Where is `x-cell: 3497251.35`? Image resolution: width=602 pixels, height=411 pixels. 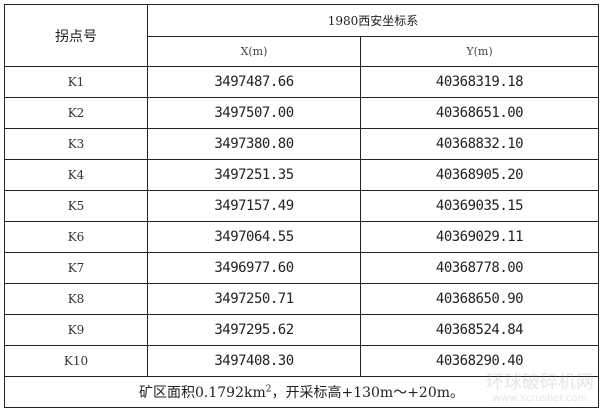 x-cell: 3497251.35 is located at coordinates (254, 175).